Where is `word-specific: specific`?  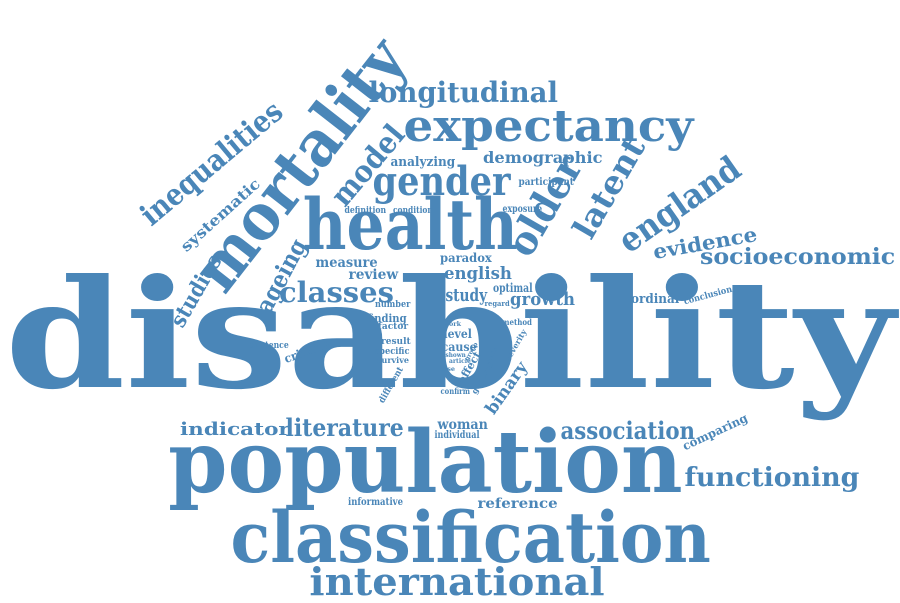
word-specific: specific is located at coordinates (392, 351).